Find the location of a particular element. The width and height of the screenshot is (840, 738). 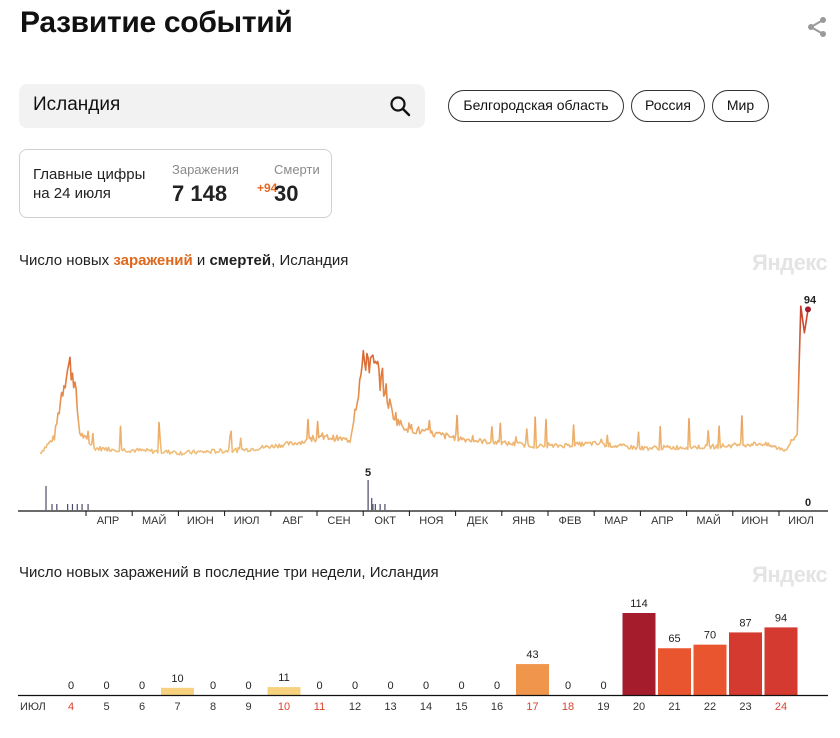

bar-value-label: 87 is located at coordinates (745, 623).